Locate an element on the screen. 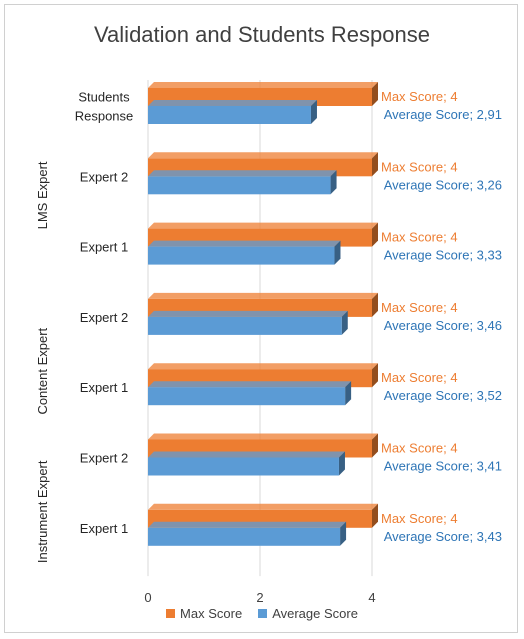 The height and width of the screenshot is (639, 524). data-label-average-score-7: Average Score; 3,43 is located at coordinates (443, 536).